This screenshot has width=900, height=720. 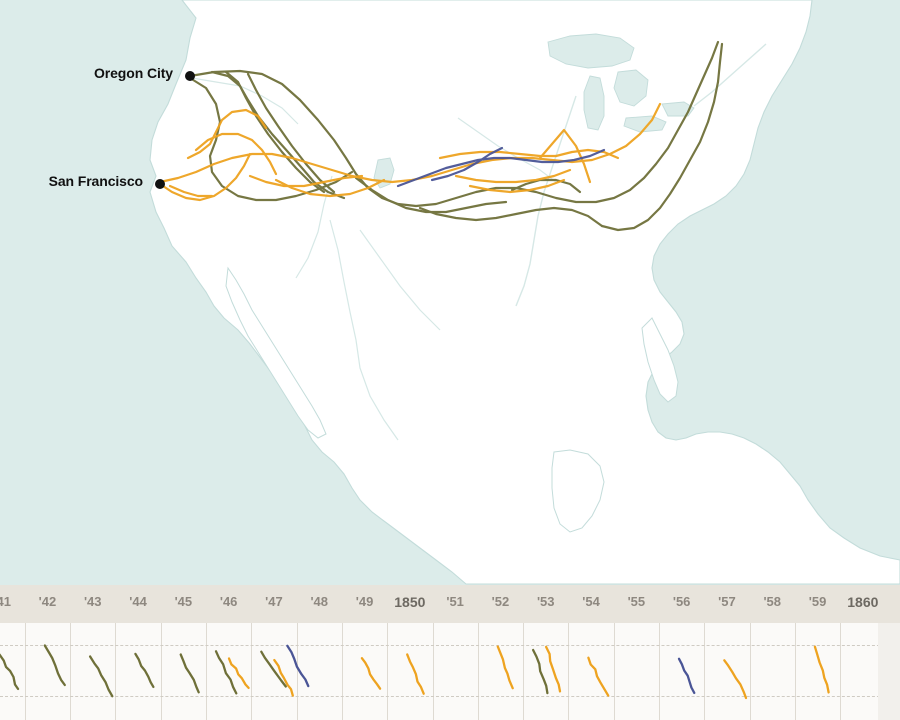 What do you see at coordinates (450, 671) in the screenshot?
I see `timeline-chart` at bounding box center [450, 671].